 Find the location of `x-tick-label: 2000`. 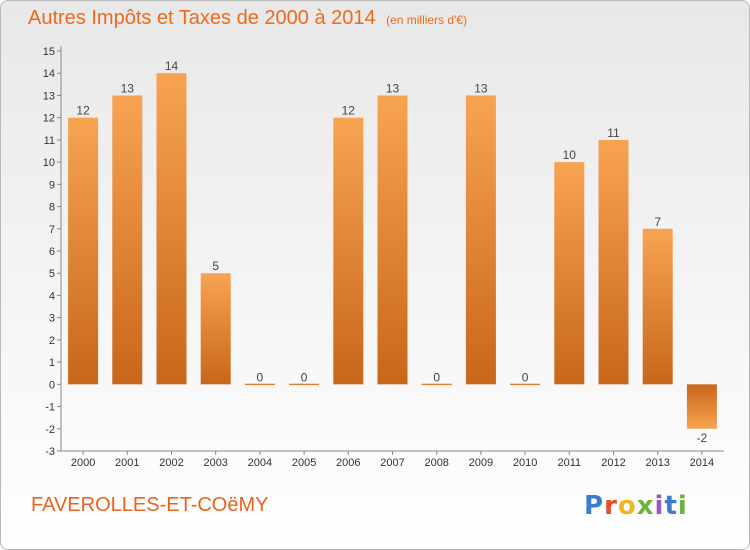

x-tick-label: 2000 is located at coordinates (83, 463).